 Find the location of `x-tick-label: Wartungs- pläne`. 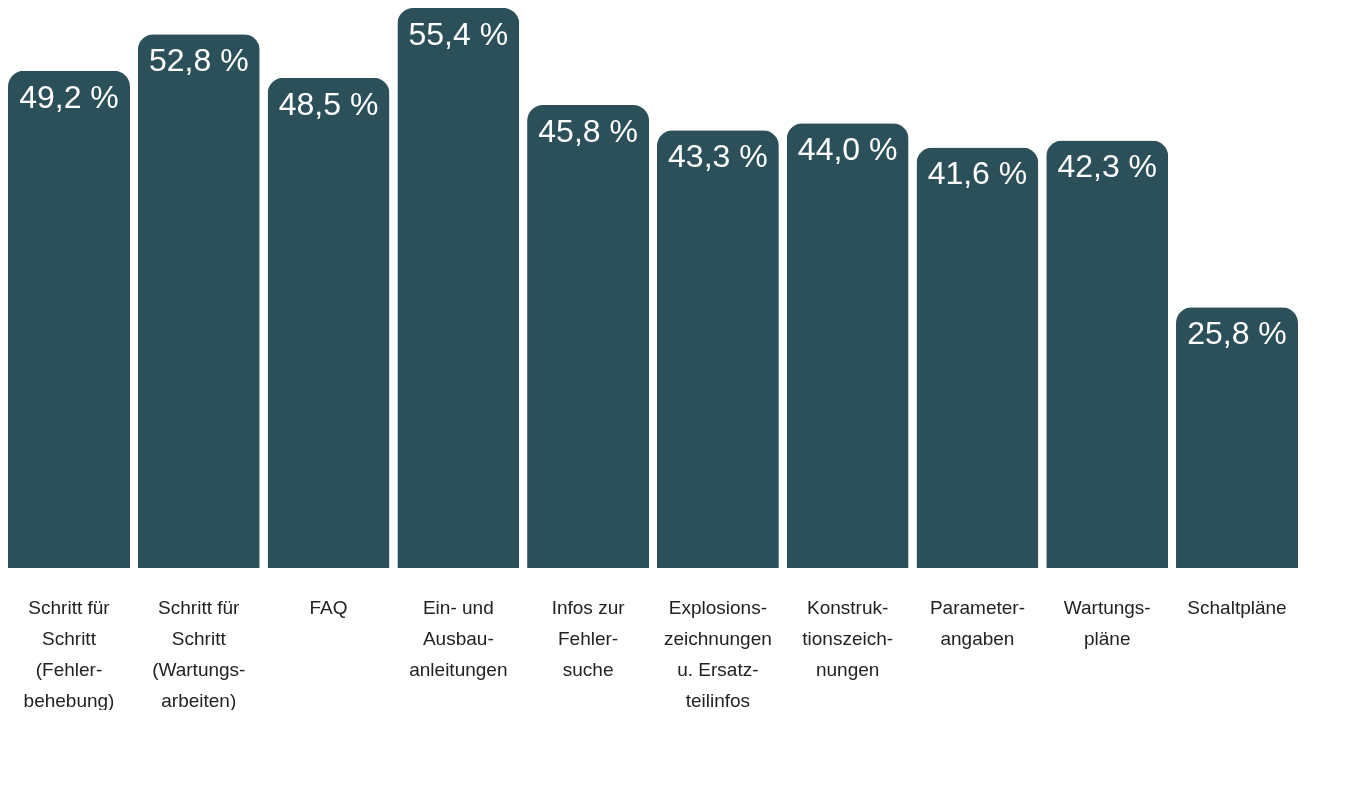

x-tick-label: Wartungs- pläne is located at coordinates (1107, 622).